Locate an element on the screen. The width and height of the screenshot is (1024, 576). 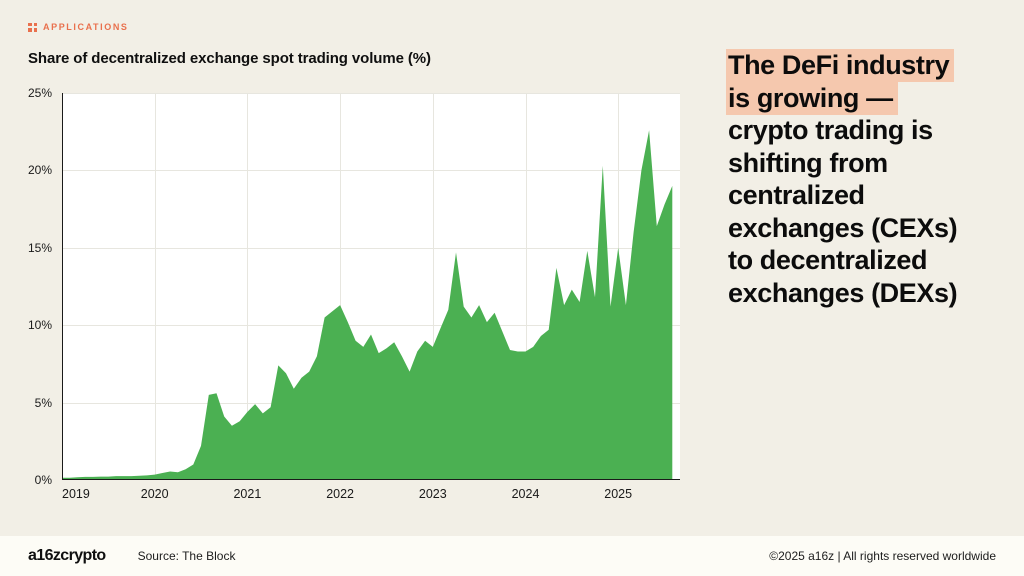
x-axis-labels: 2019 2020 2021 2022 2023 2024 2025 is located at coordinates (371, 495).